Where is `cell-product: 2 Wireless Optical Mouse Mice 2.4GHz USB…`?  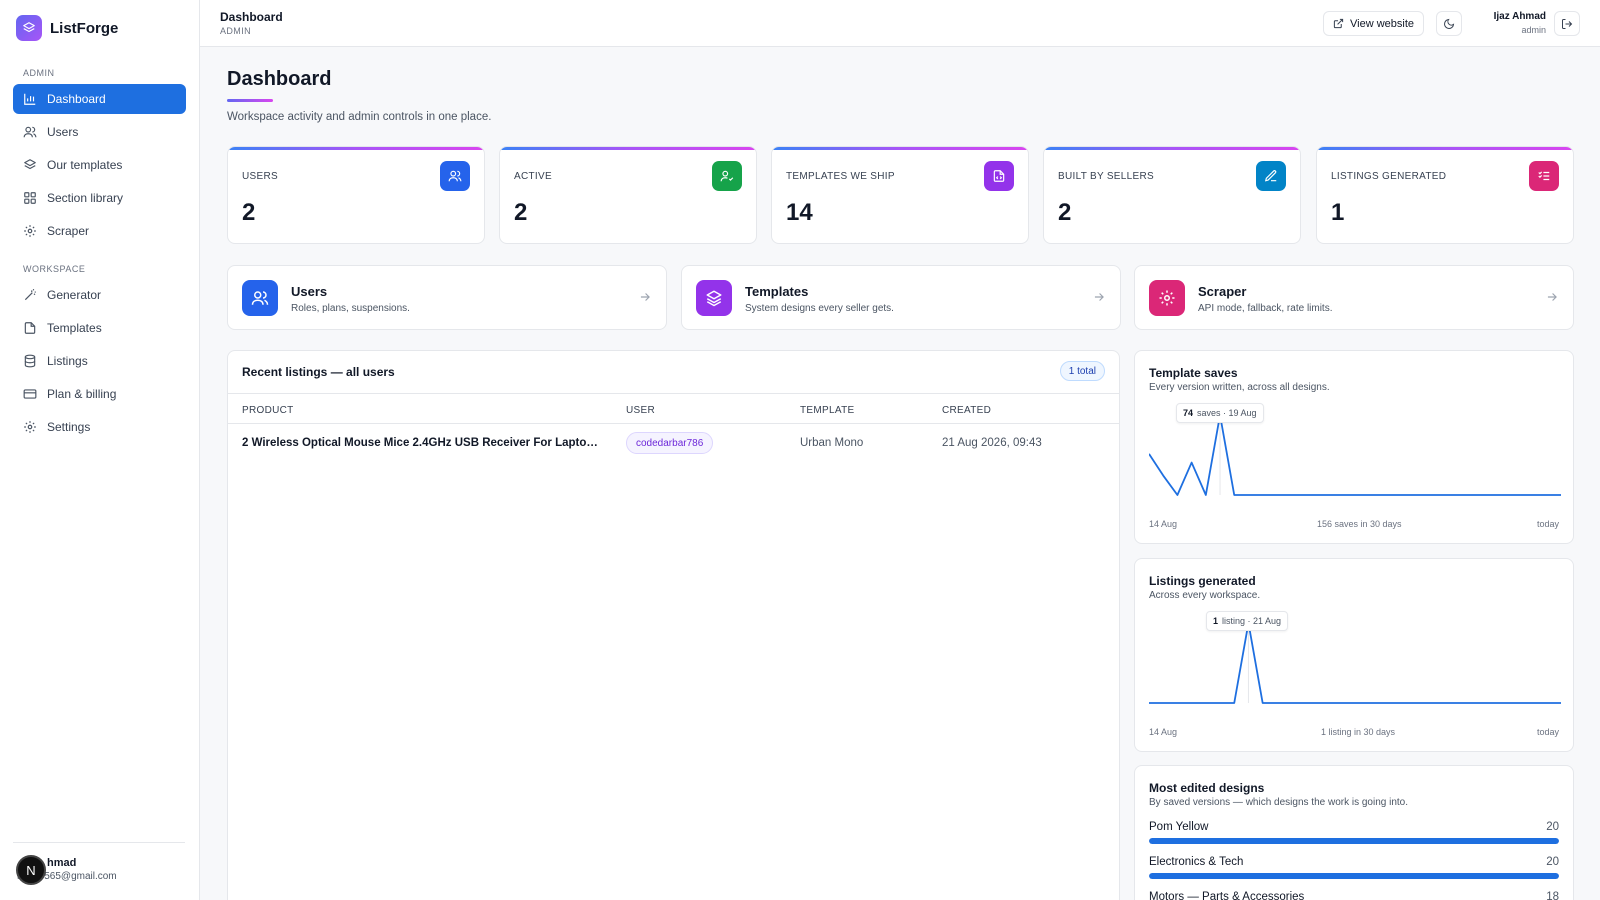
cell-product: 2 Wireless Optical Mouse Mice 2.4GHz USB… is located at coordinates (422, 443).